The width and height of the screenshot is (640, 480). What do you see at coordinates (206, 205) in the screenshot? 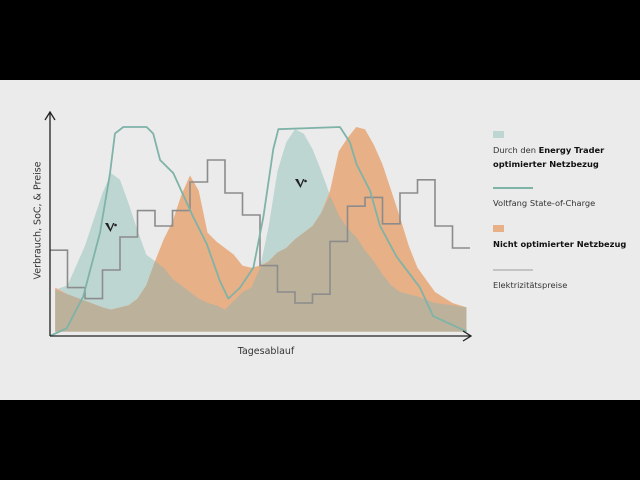
I see `voltfang-logo-marker` at bounding box center [206, 205].